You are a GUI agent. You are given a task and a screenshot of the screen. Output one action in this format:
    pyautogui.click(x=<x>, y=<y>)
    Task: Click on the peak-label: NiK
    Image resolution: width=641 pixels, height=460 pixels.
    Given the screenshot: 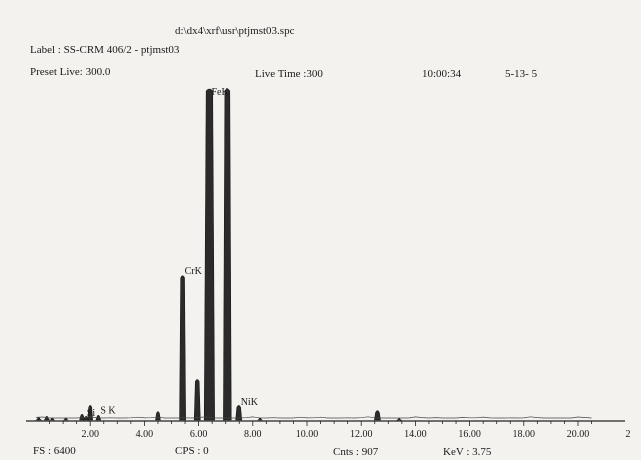 What is the action you would take?
    pyautogui.click(x=250, y=402)
    